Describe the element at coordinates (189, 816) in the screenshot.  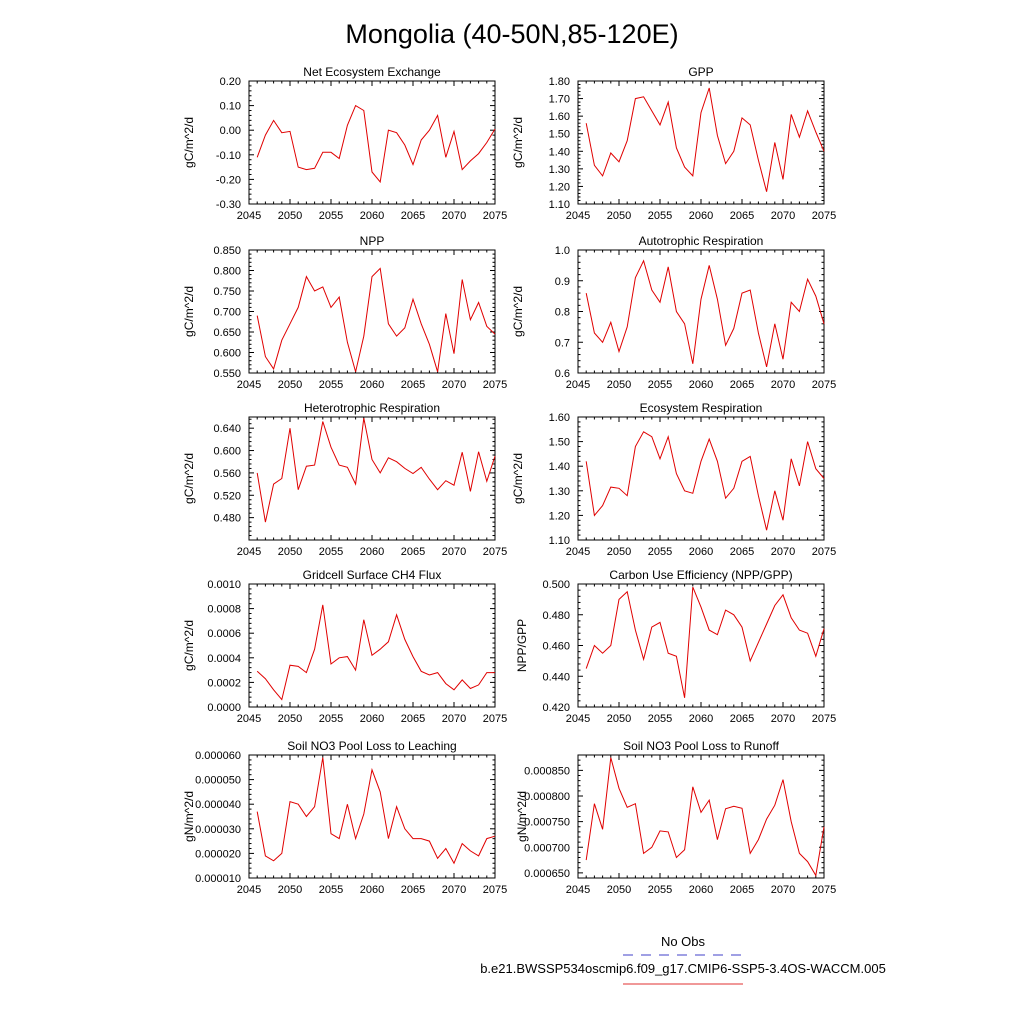
I see `y-axis-label: gN/m^2/d` at that location.